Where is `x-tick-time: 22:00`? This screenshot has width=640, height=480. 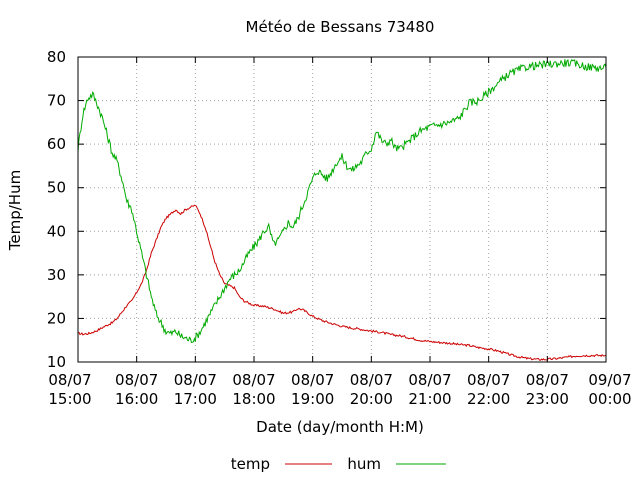 x-tick-time: 22:00 is located at coordinates (488, 399).